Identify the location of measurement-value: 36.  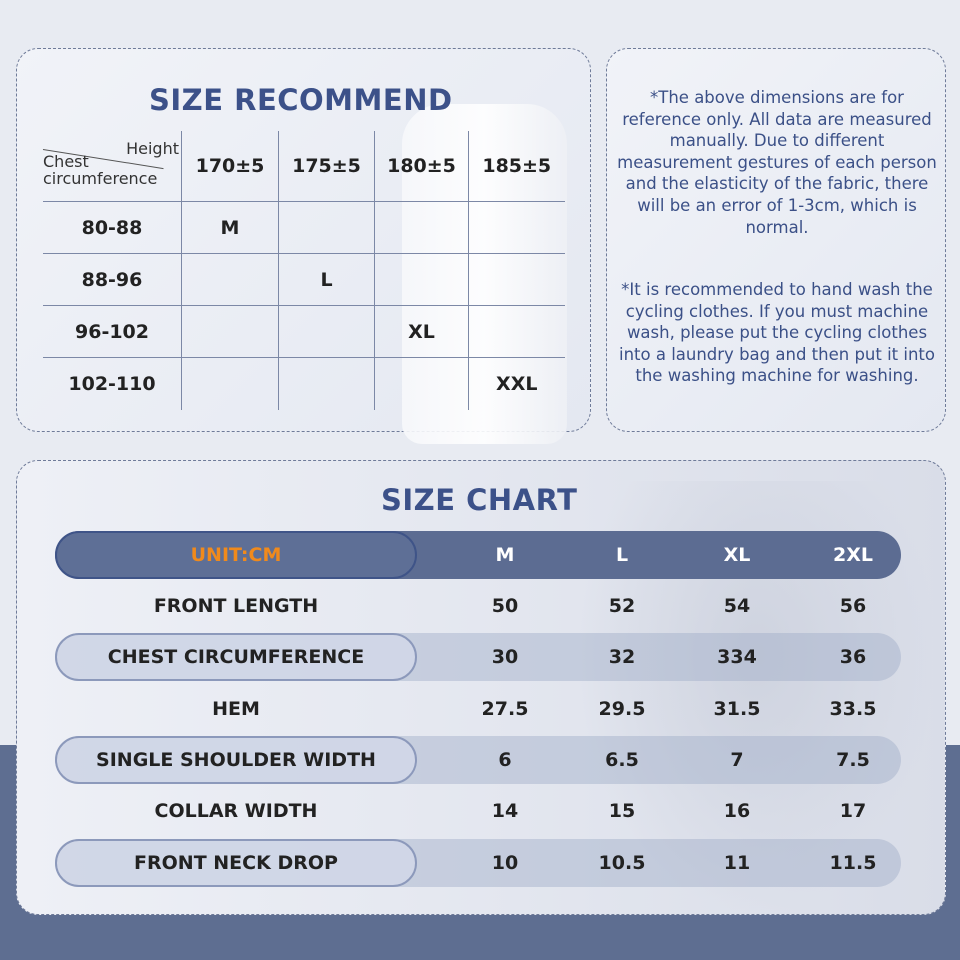
(853, 657).